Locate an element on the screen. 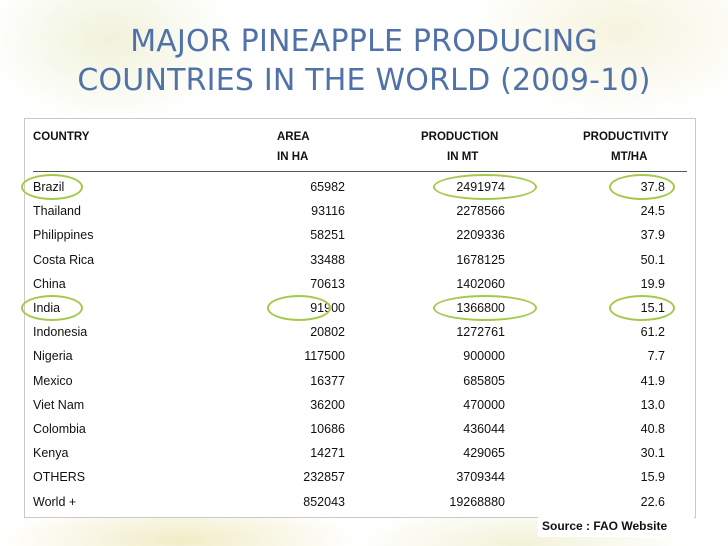 The image size is (728, 546). cell-productivity: 40.8 is located at coordinates (652, 429).